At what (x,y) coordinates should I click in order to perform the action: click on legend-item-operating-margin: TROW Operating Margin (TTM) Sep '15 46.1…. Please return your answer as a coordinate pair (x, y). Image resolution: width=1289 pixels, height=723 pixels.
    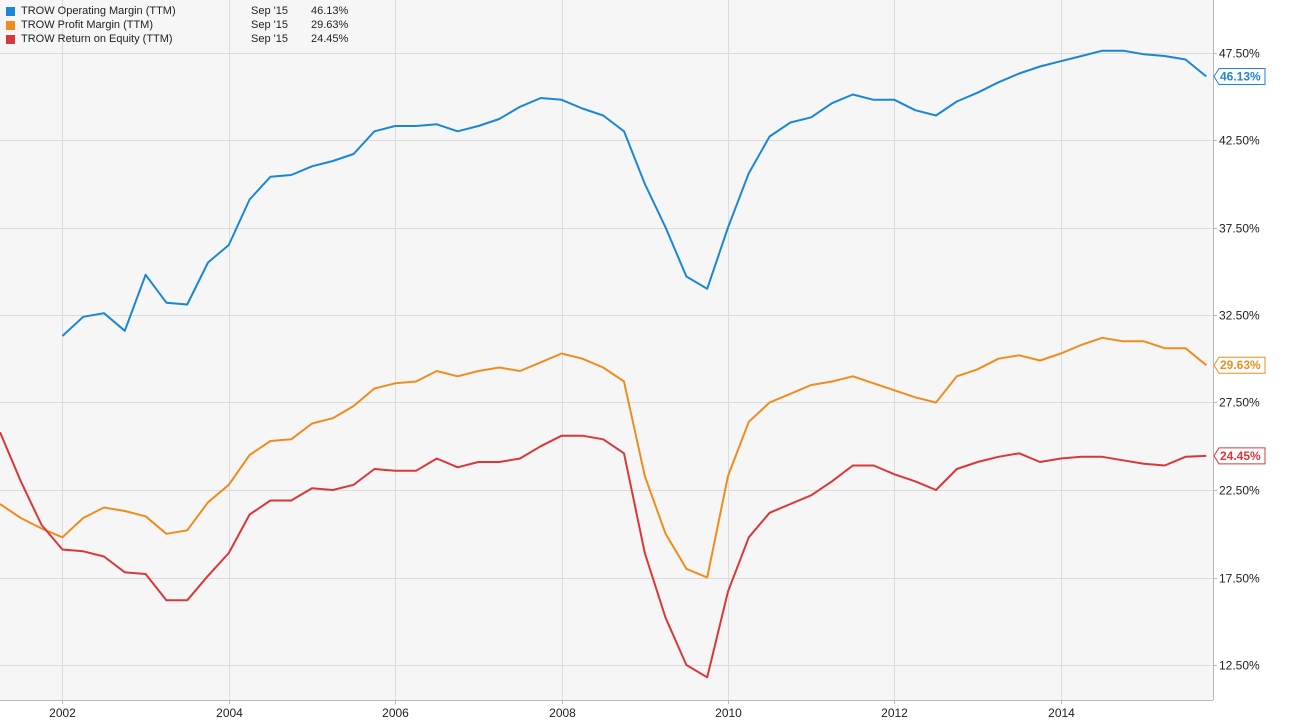
    Looking at the image, I should click on (188, 11).